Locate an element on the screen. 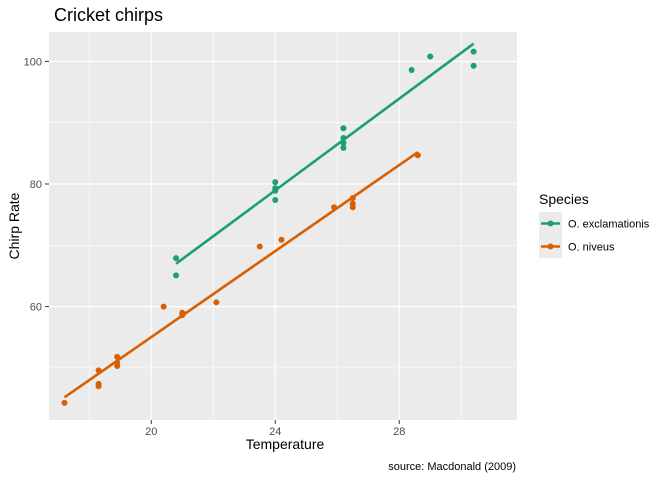  y-tick-label: 60 is located at coordinates (36, 308).